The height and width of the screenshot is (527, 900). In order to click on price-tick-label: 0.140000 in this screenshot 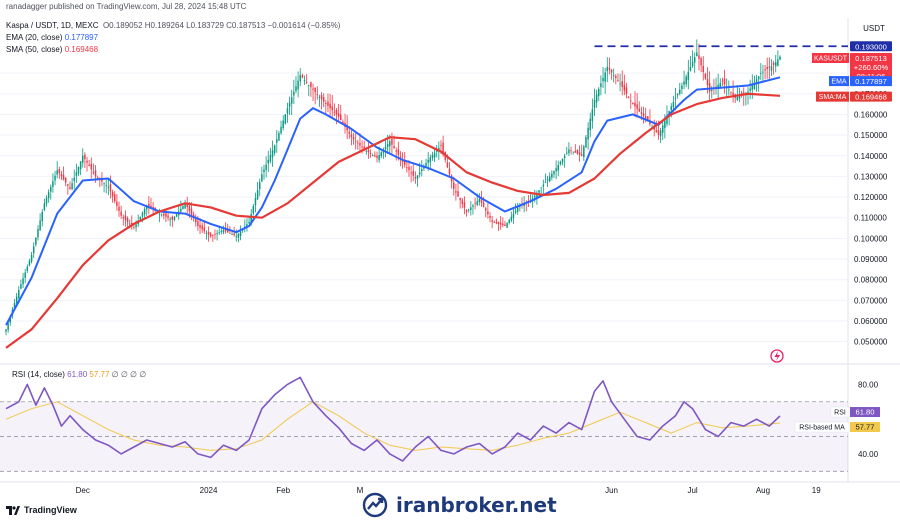, I will do `click(871, 156)`.